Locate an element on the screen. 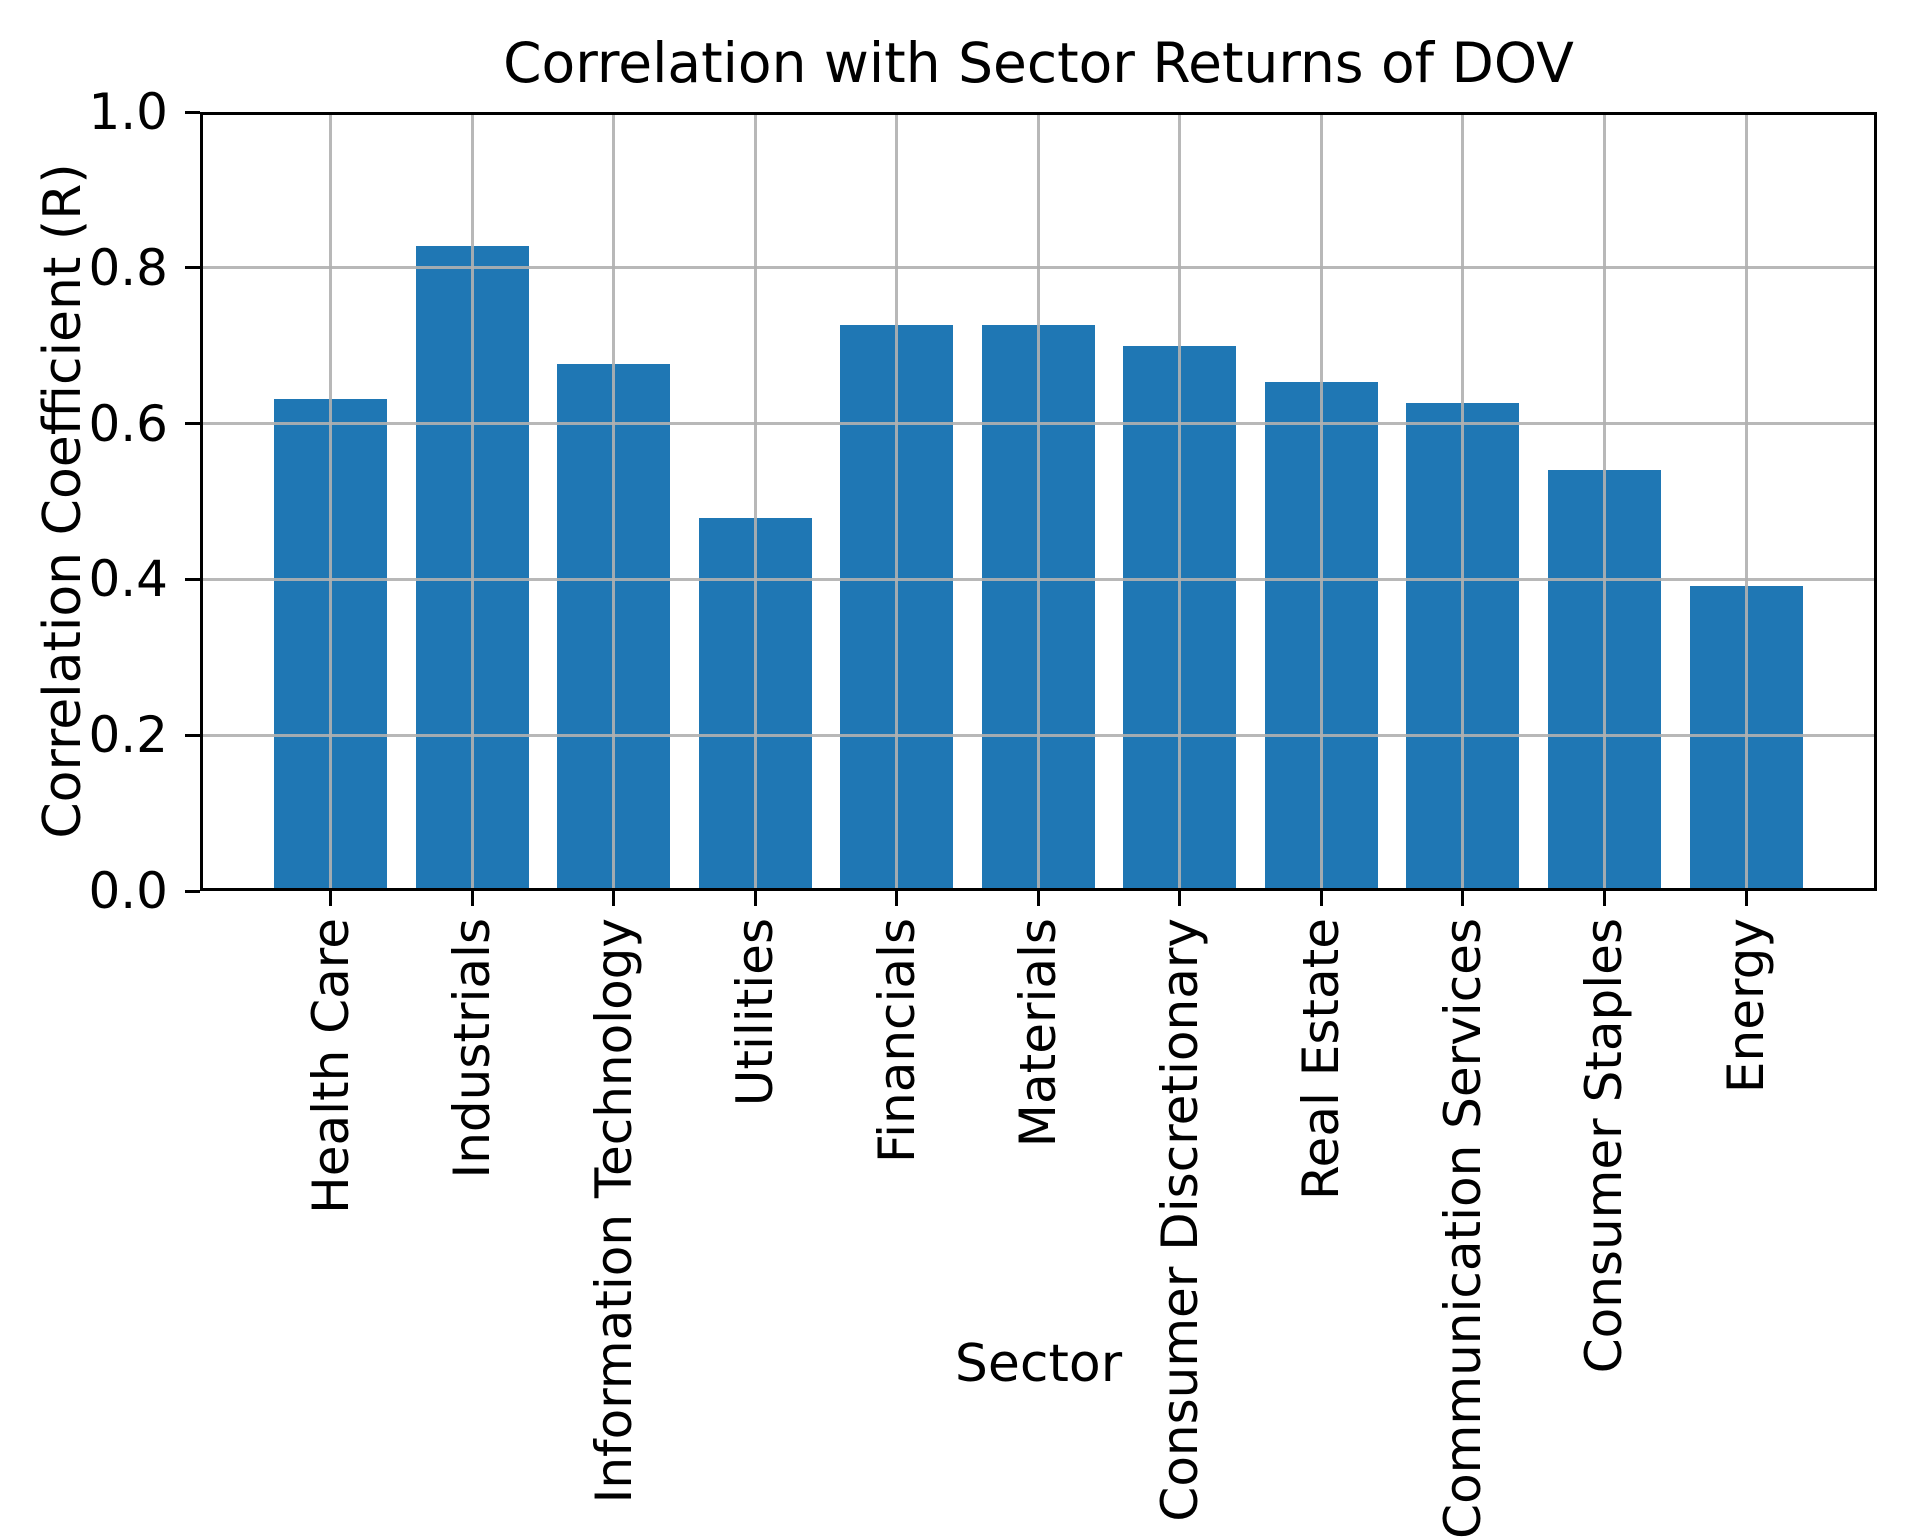 The height and width of the screenshot is (1539, 1920). x-tick-information-technology is located at coordinates (614, 898).